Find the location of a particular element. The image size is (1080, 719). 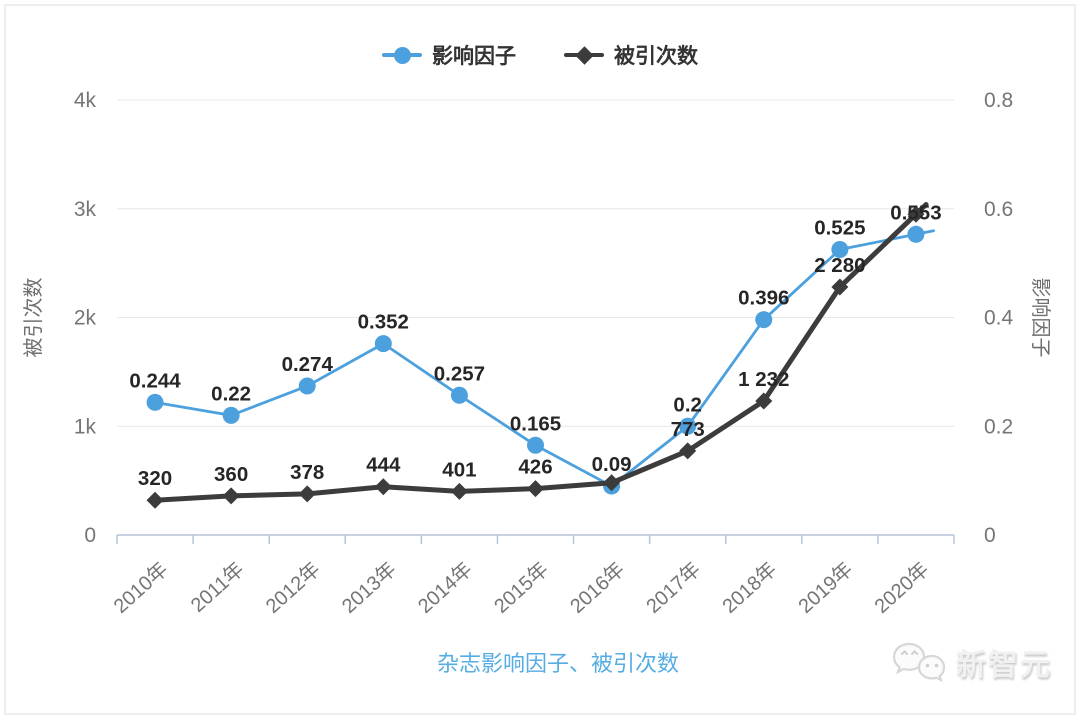

y-axis-right-tick-label: 0.6 is located at coordinates (998, 209).